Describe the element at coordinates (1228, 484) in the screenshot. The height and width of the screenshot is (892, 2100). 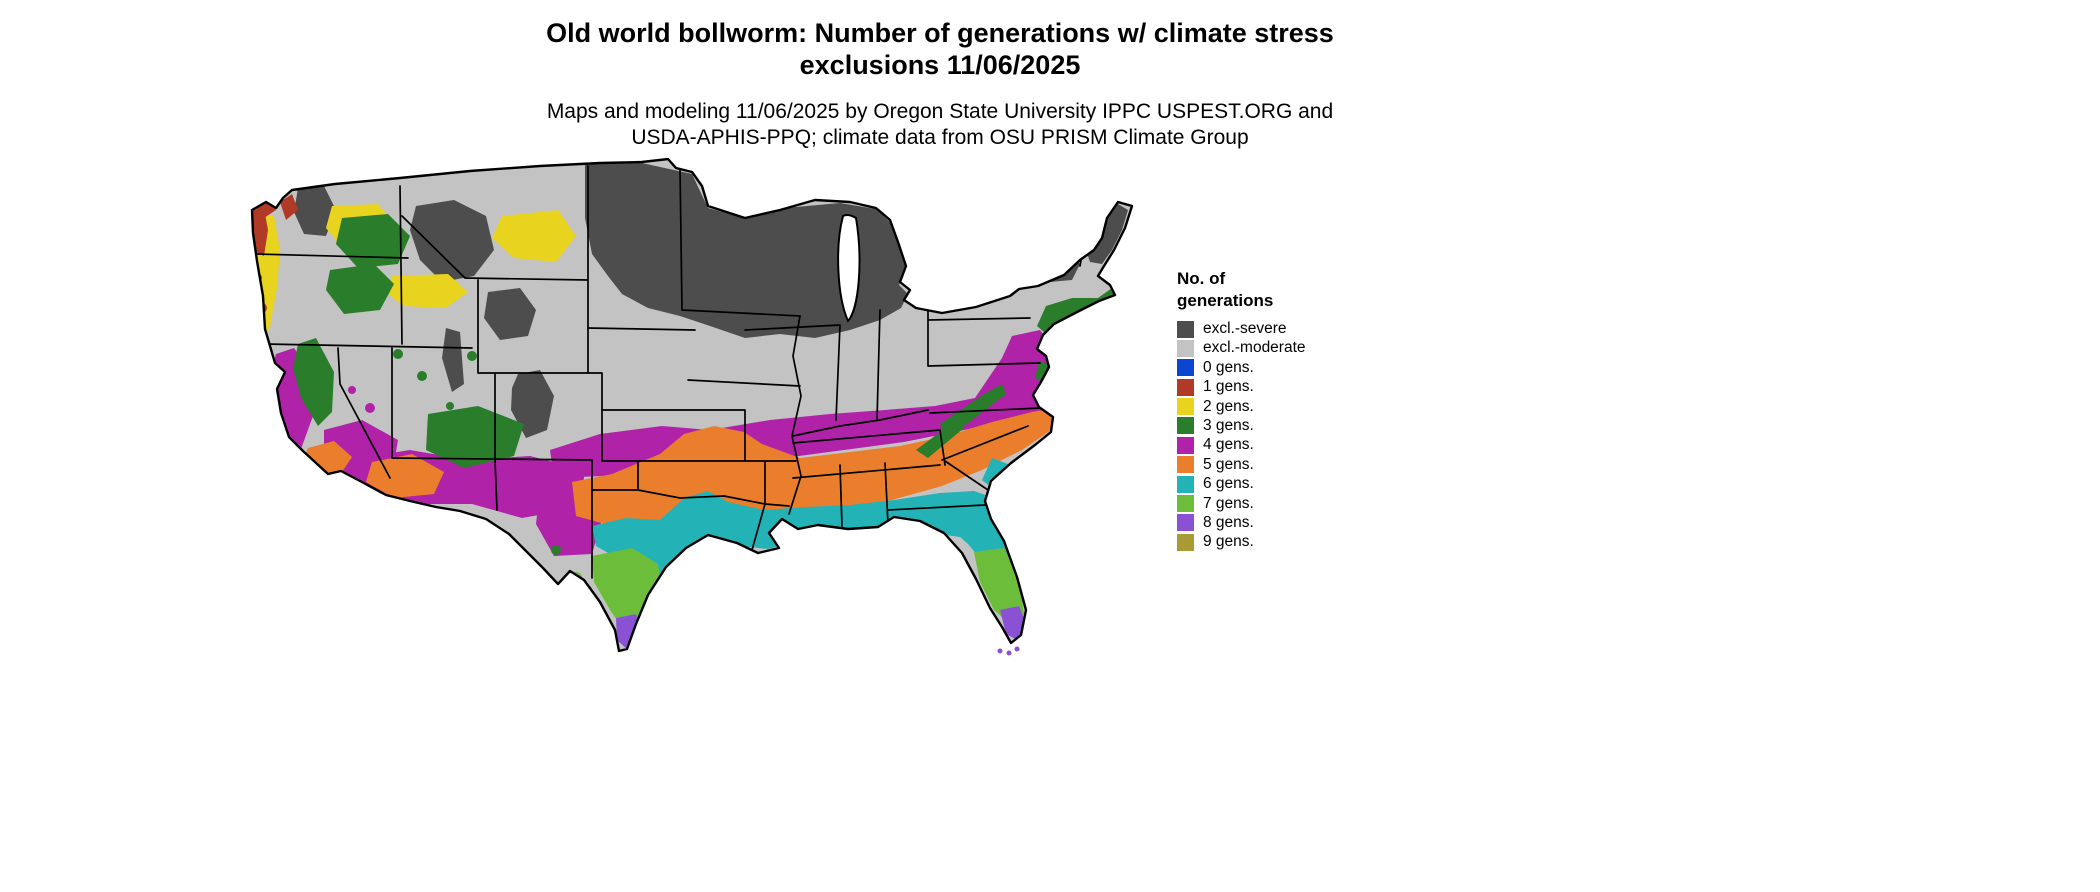
I see `legend-label: 6 gens.` at that location.